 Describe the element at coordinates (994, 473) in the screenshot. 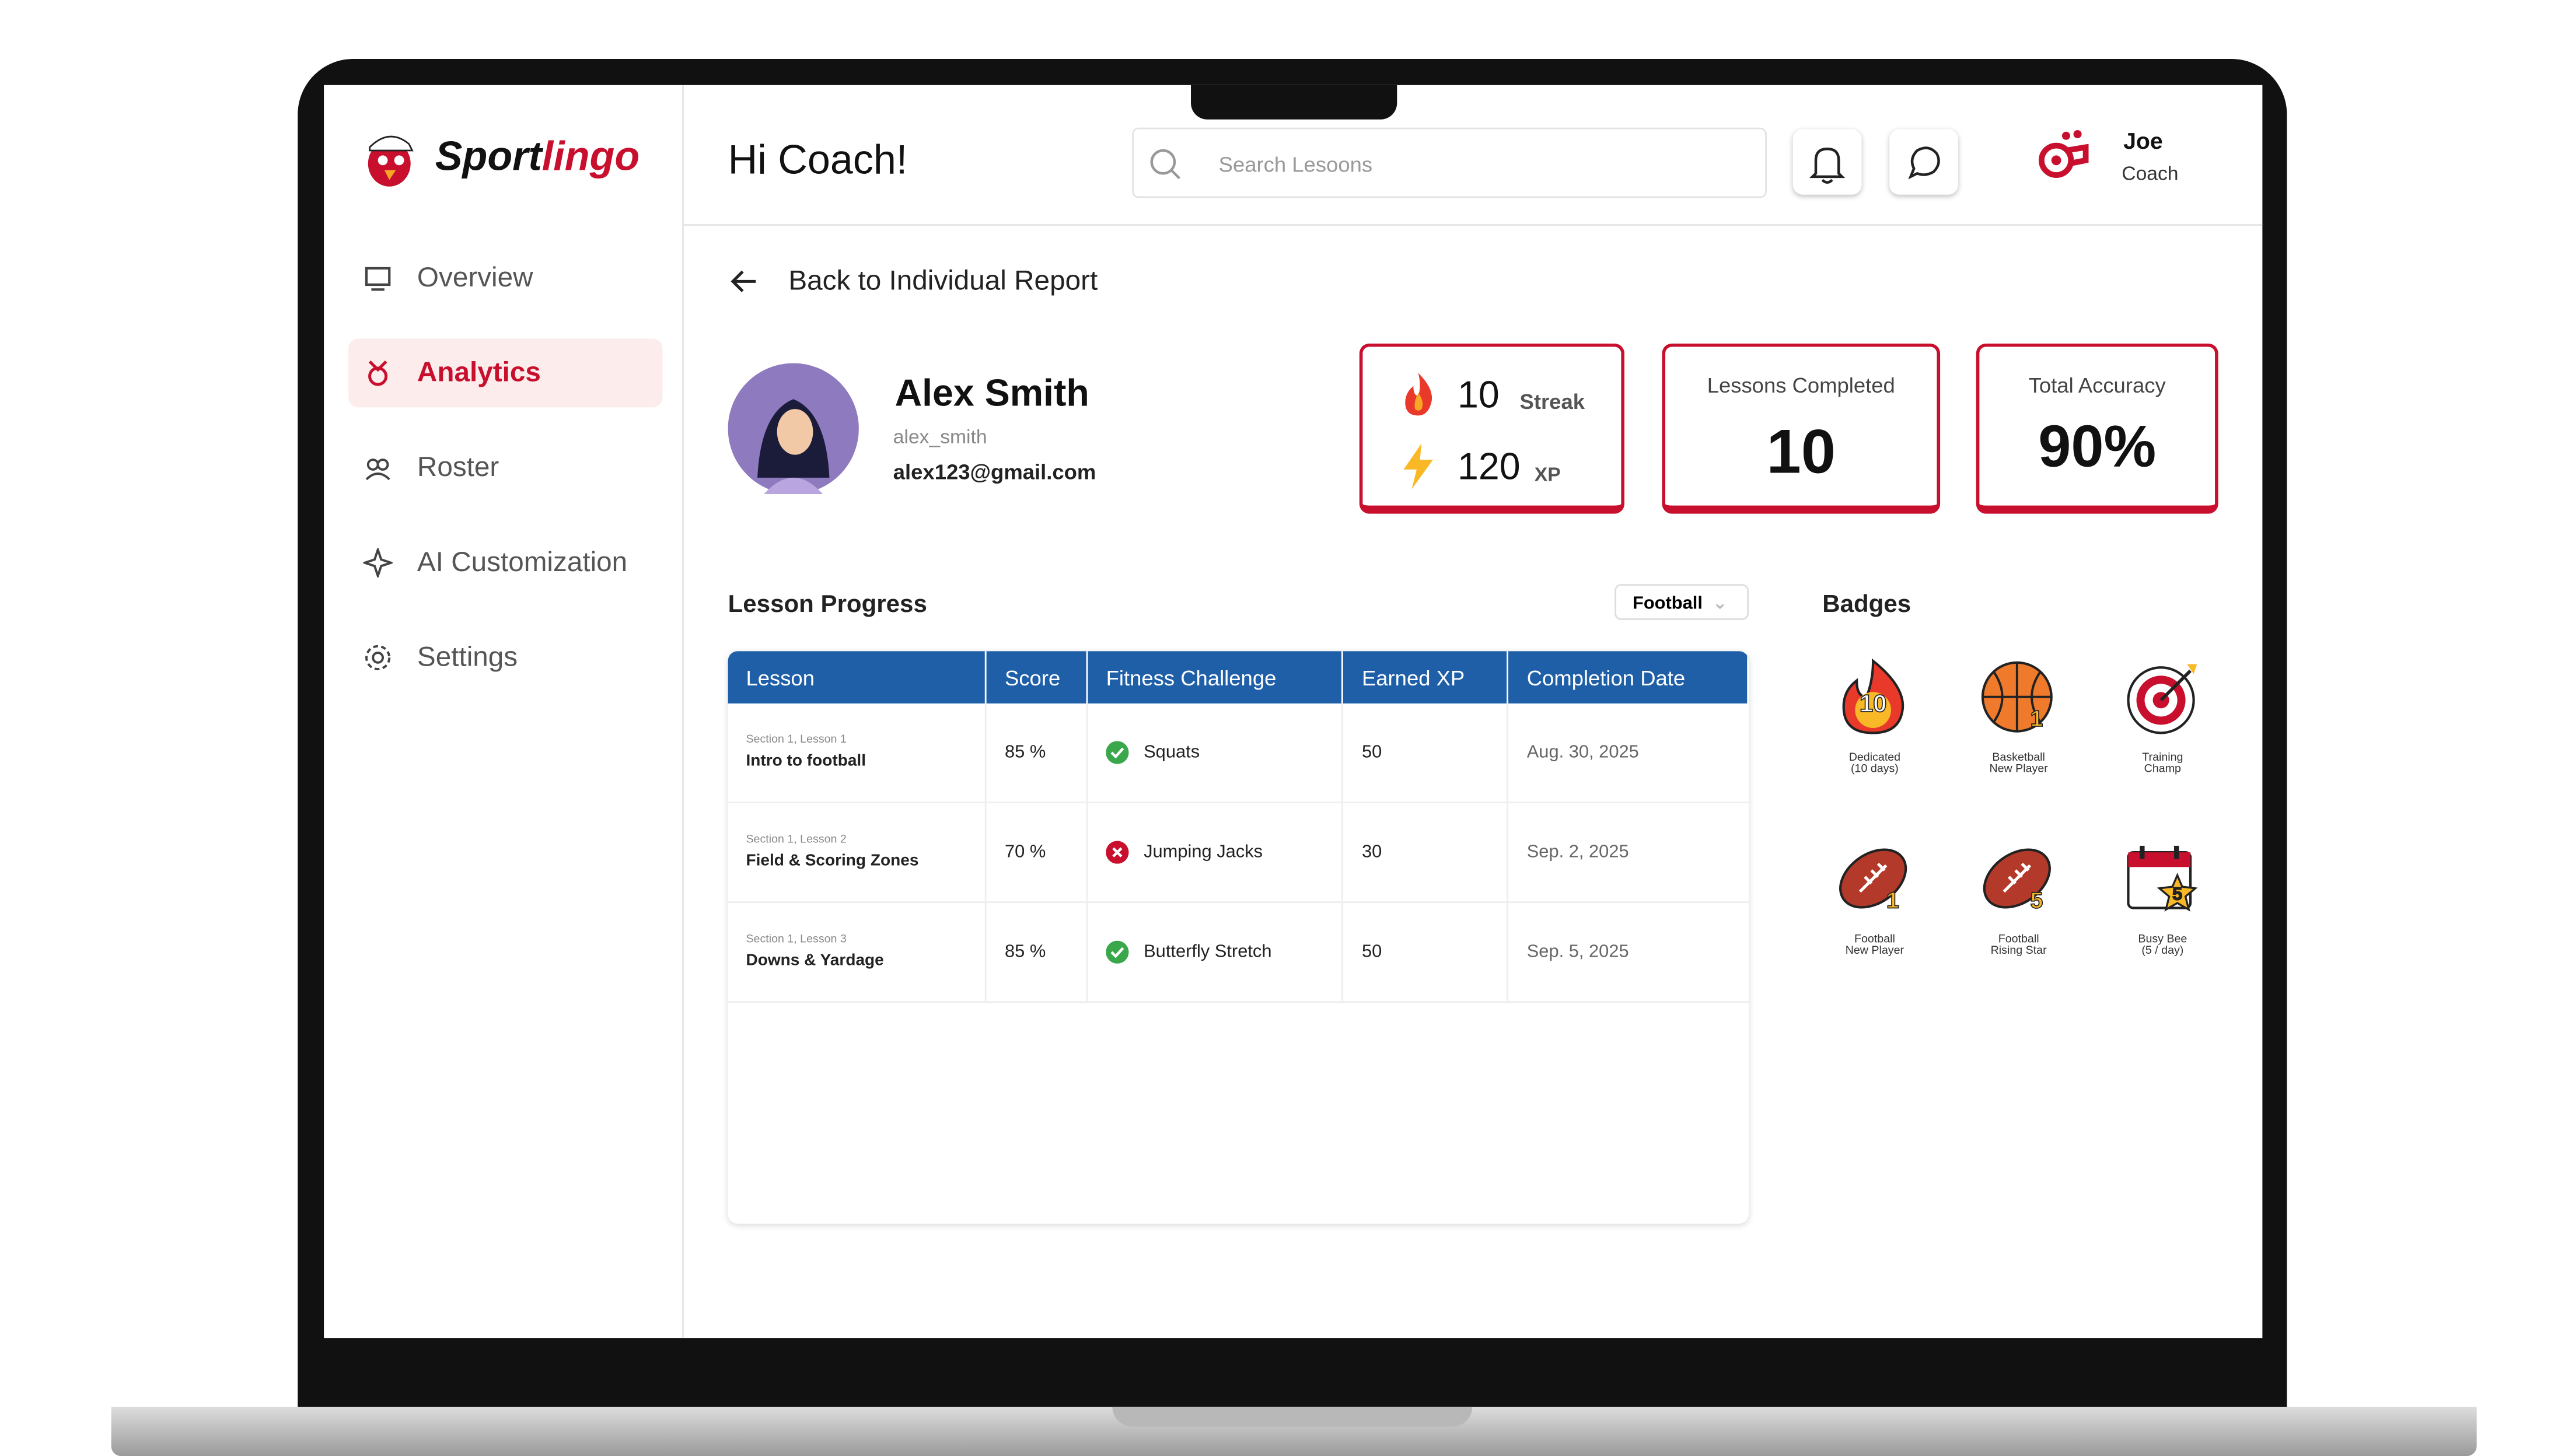

I see `profile-email: alex123@gmail.com` at that location.